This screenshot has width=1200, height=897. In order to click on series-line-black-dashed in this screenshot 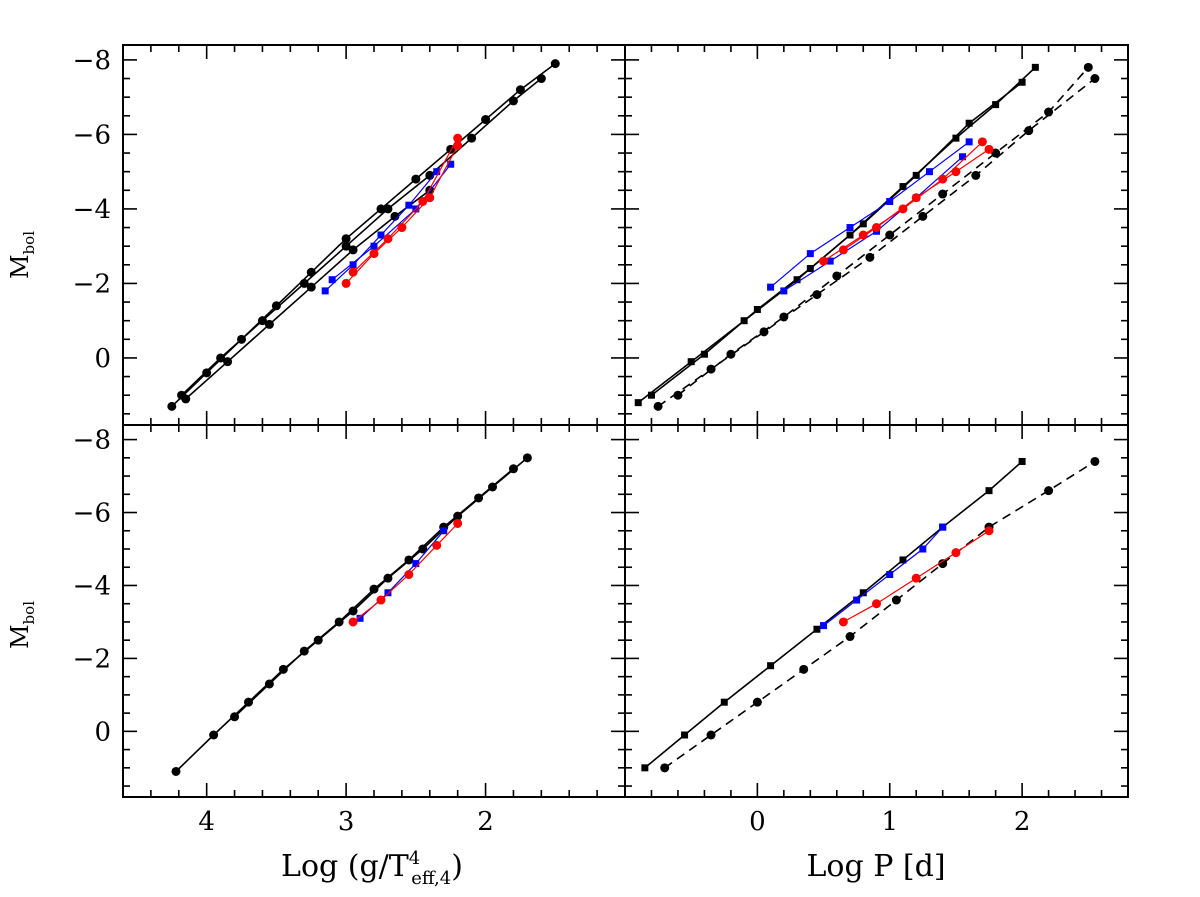, I will do `click(880, 614)`.